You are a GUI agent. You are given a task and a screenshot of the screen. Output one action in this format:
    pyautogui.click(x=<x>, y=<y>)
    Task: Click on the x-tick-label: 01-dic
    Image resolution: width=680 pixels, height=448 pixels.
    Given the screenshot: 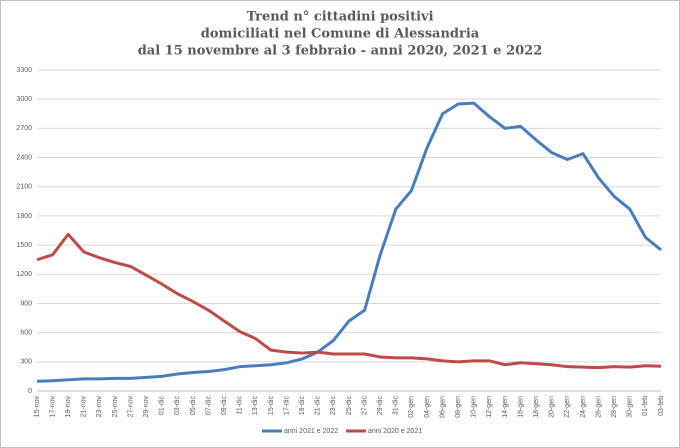 What is the action you would take?
    pyautogui.click(x=162, y=406)
    